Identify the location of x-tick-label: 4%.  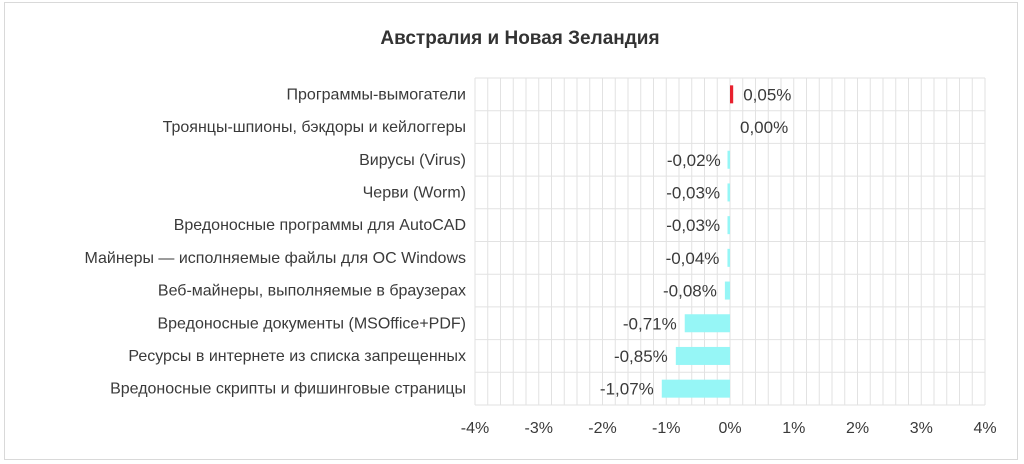
(984, 428).